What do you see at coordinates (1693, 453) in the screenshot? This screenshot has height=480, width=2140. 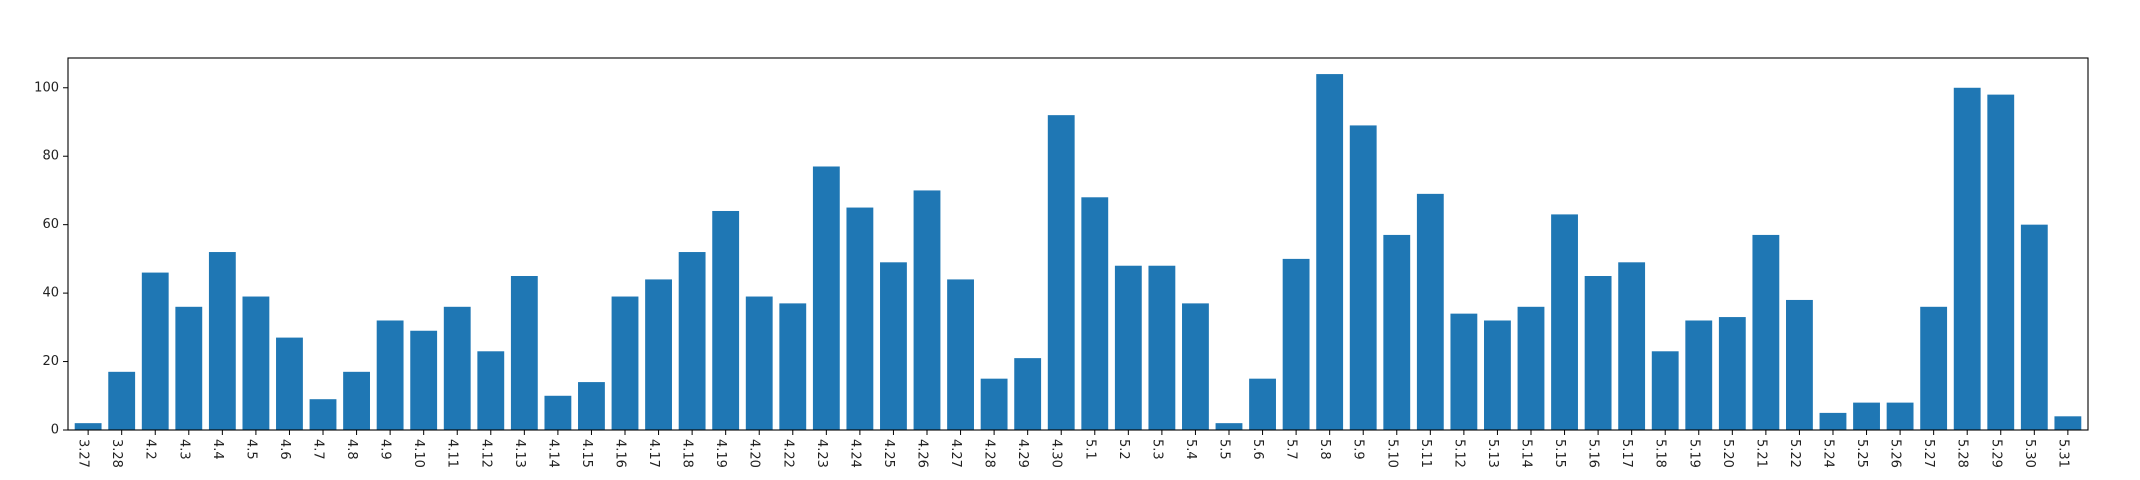 I see `x-tick-label: 5.19` at bounding box center [1693, 453].